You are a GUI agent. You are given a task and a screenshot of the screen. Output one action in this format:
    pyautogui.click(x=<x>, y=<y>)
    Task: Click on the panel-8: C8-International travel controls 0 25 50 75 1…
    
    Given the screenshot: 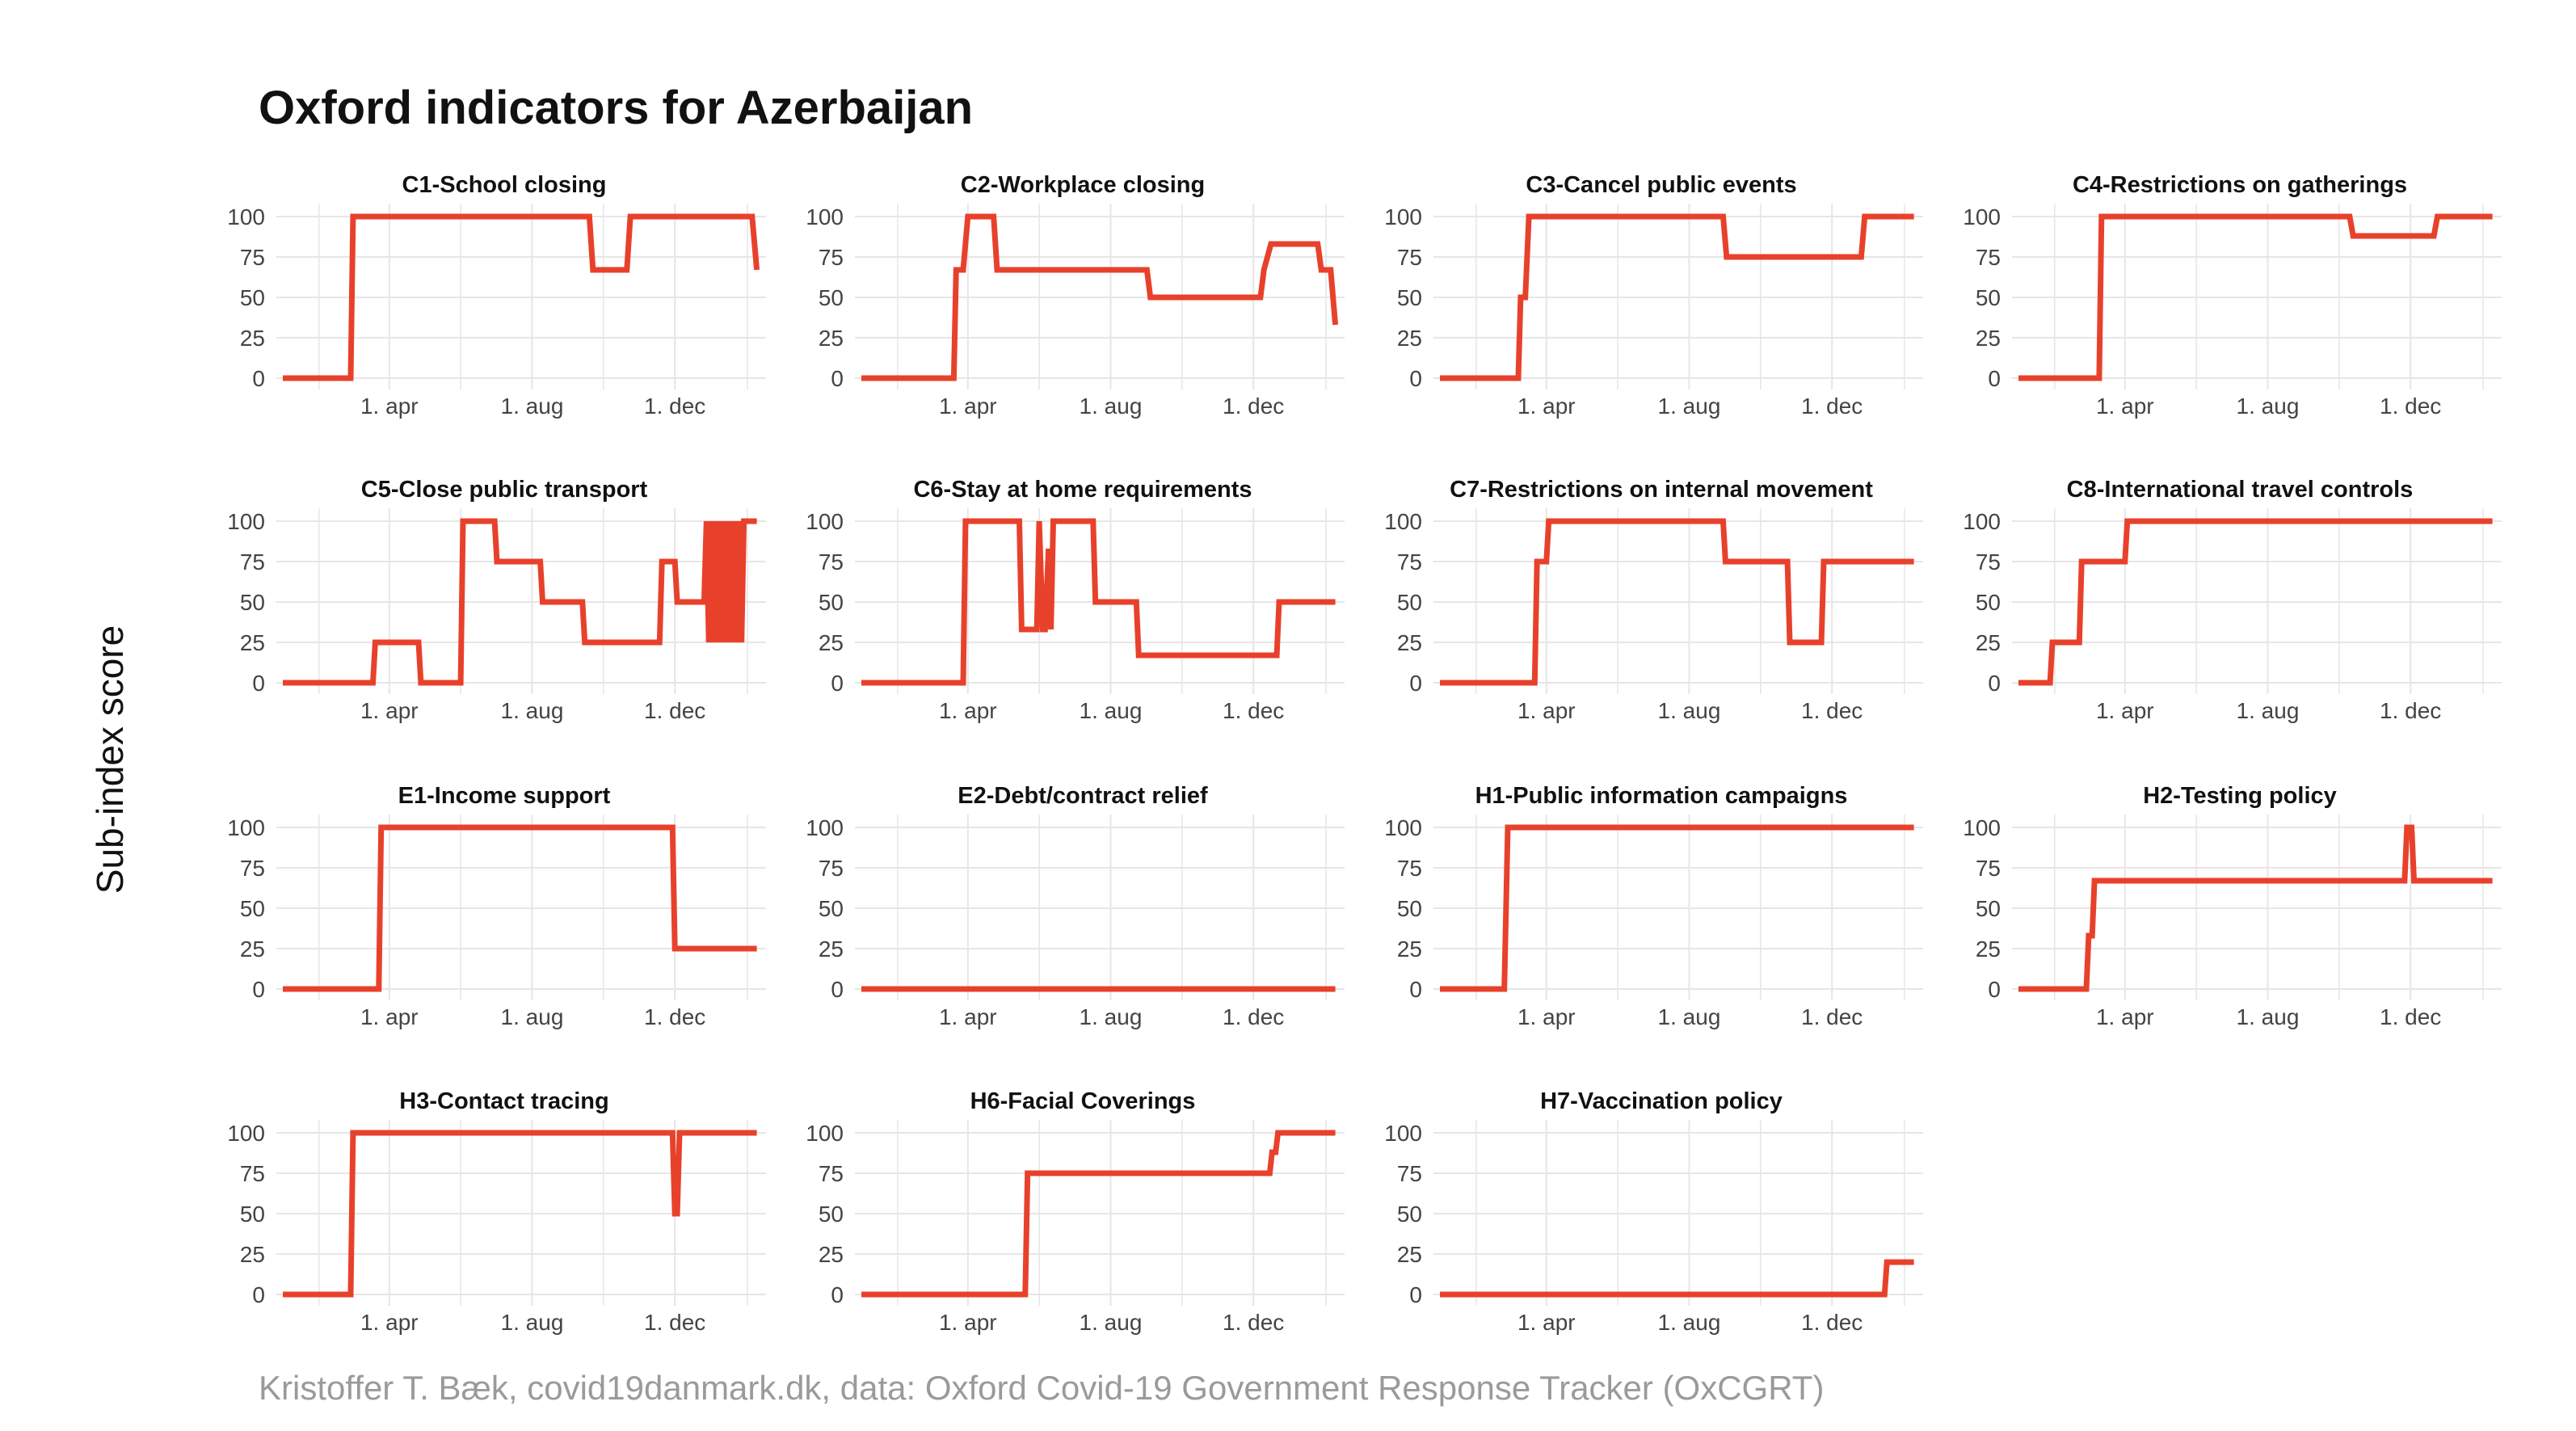 What is the action you would take?
    pyautogui.click(x=2232, y=600)
    